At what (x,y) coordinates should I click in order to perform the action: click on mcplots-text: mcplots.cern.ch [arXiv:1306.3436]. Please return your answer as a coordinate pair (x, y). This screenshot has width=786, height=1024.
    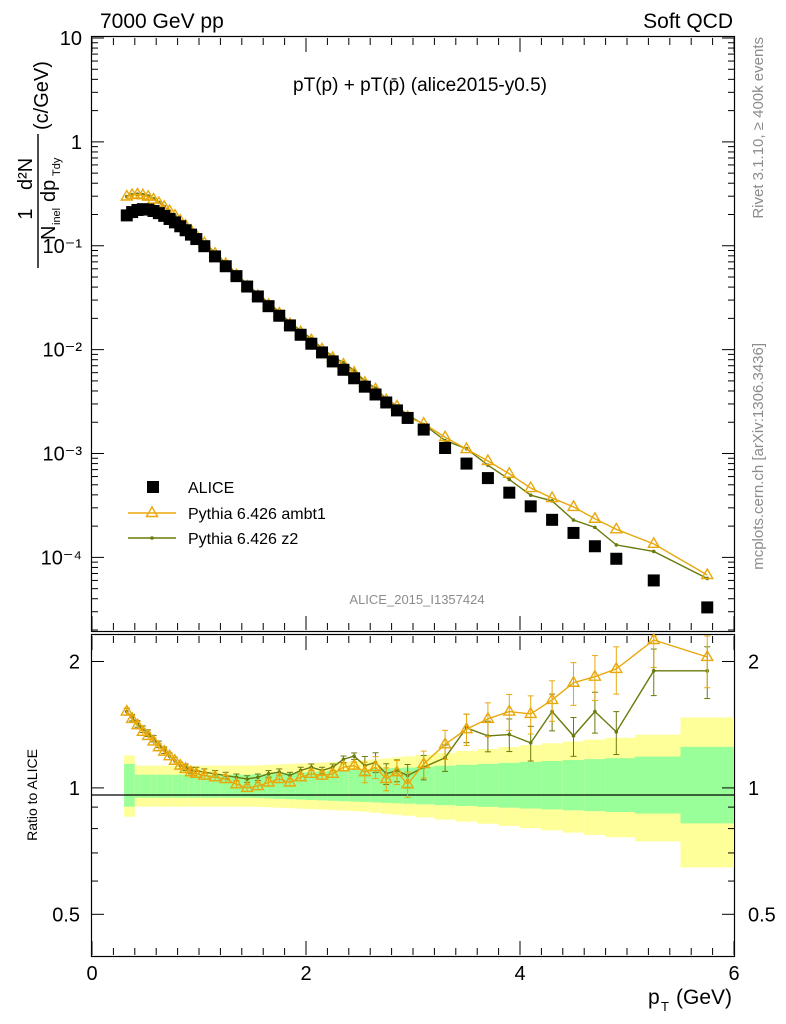
    Looking at the image, I should click on (758, 456).